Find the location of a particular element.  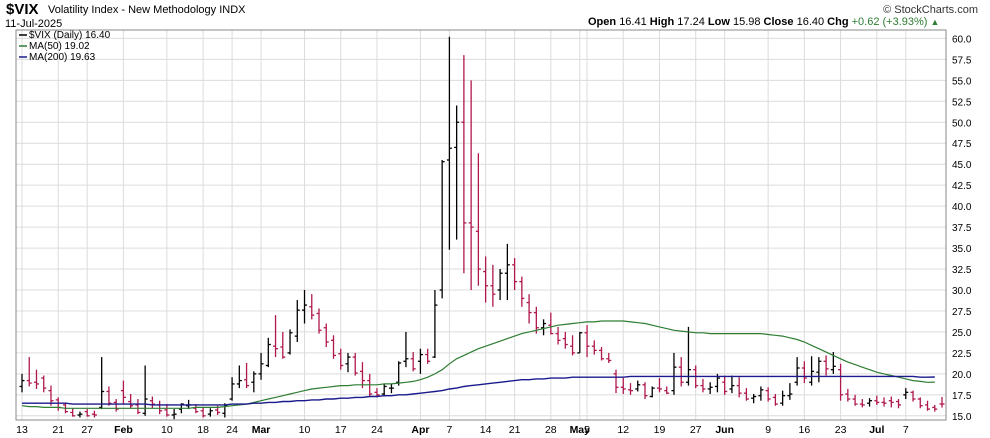

x-tick-label: Feb is located at coordinates (123, 430).